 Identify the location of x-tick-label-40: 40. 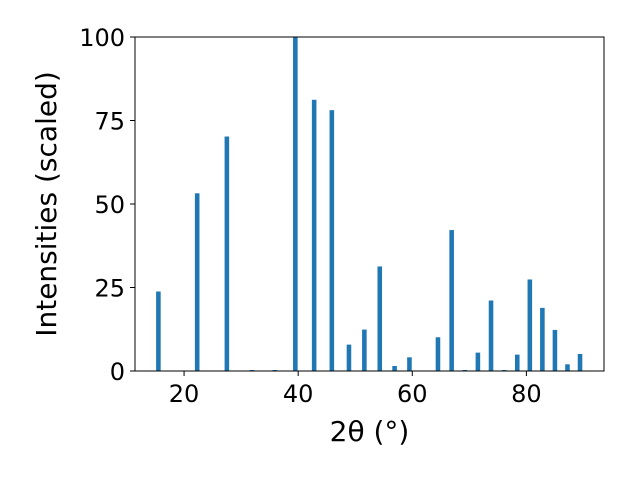
(298, 394).